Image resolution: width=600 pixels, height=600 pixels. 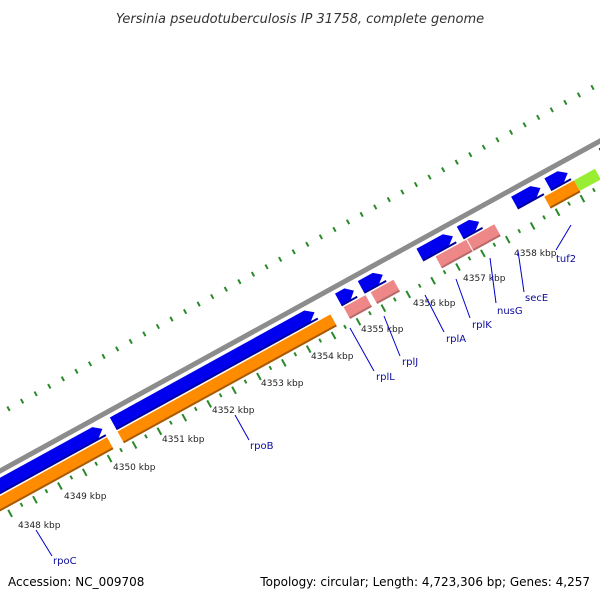 I want to click on gene-label-rpoC: rpoC, so click(x=65, y=561).